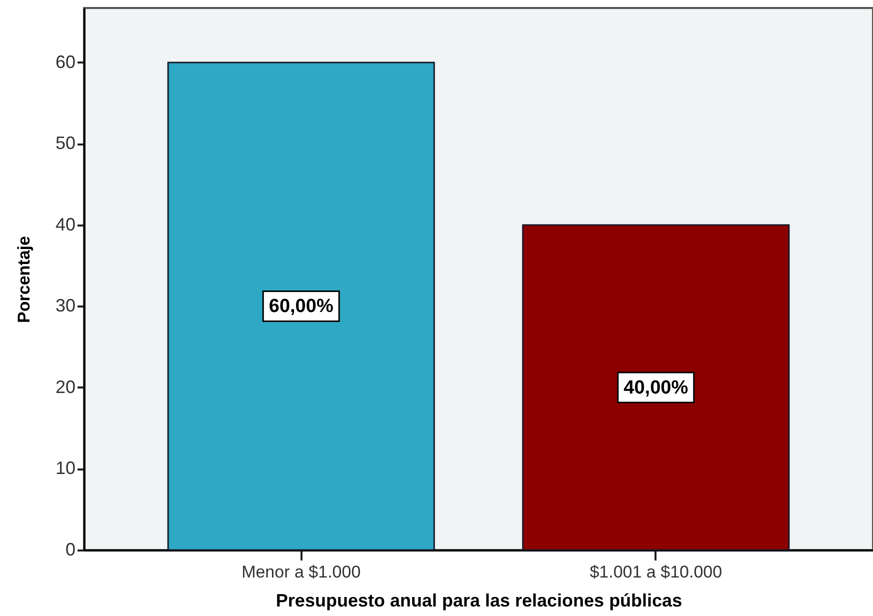 This screenshot has width=873, height=616. I want to click on y-tick-label: 40, so click(65, 224).